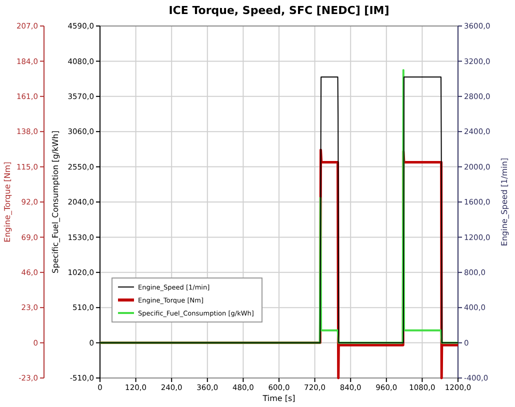  What do you see at coordinates (55, 202) in the screenshot?
I see `y-axis-title: Specific_Fuel_Consumption [g/kWh]` at bounding box center [55, 202].